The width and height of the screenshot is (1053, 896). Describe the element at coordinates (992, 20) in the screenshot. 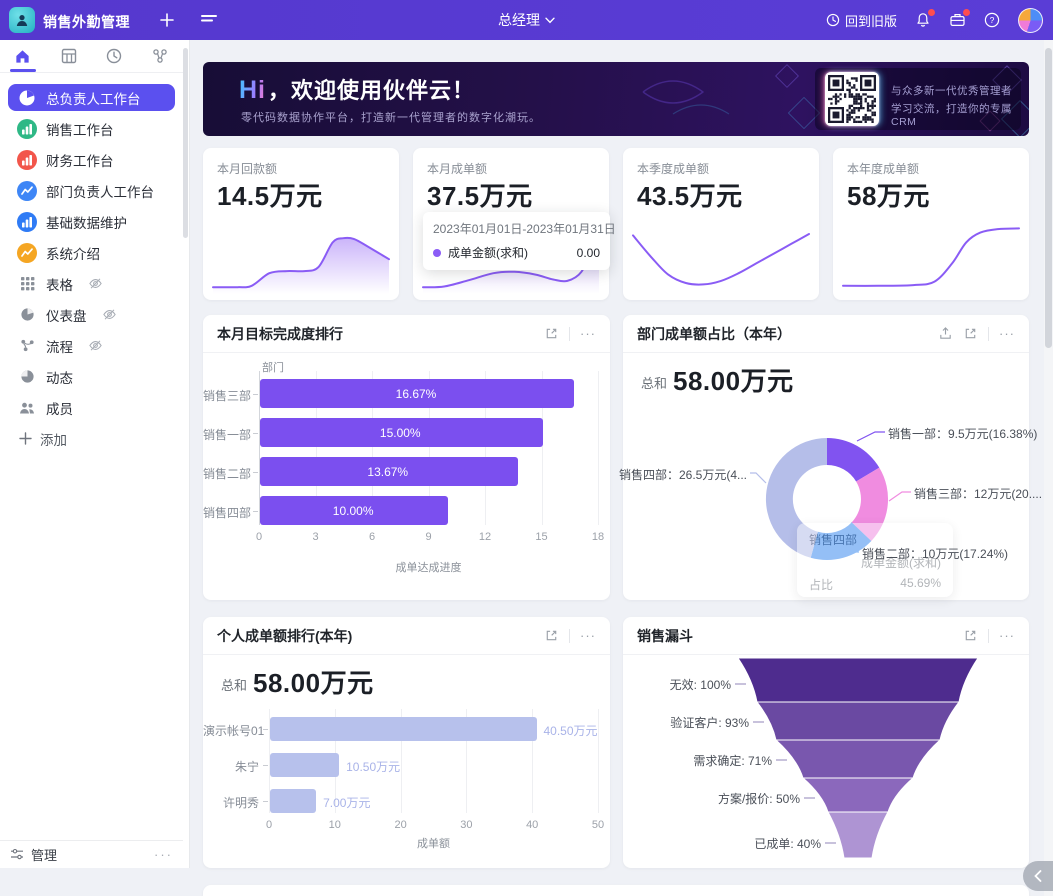

I see `help-button: ?` at that location.